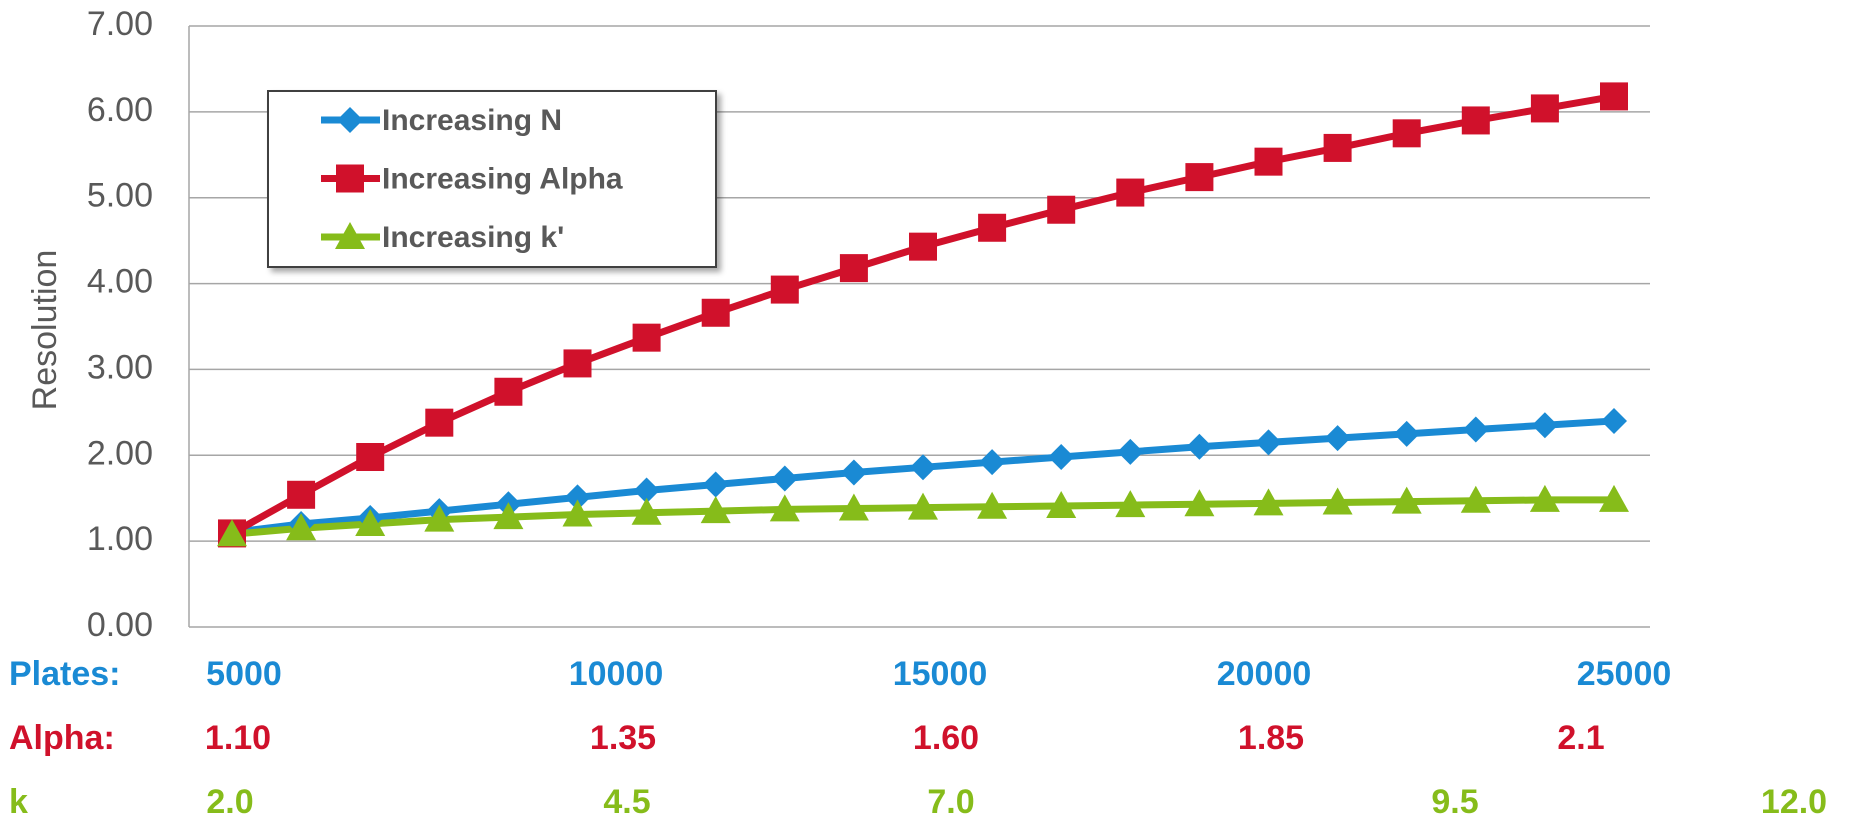 Image resolution: width=1850 pixels, height=824 pixels. I want to click on y-tick-label: 2.00, so click(120, 453).